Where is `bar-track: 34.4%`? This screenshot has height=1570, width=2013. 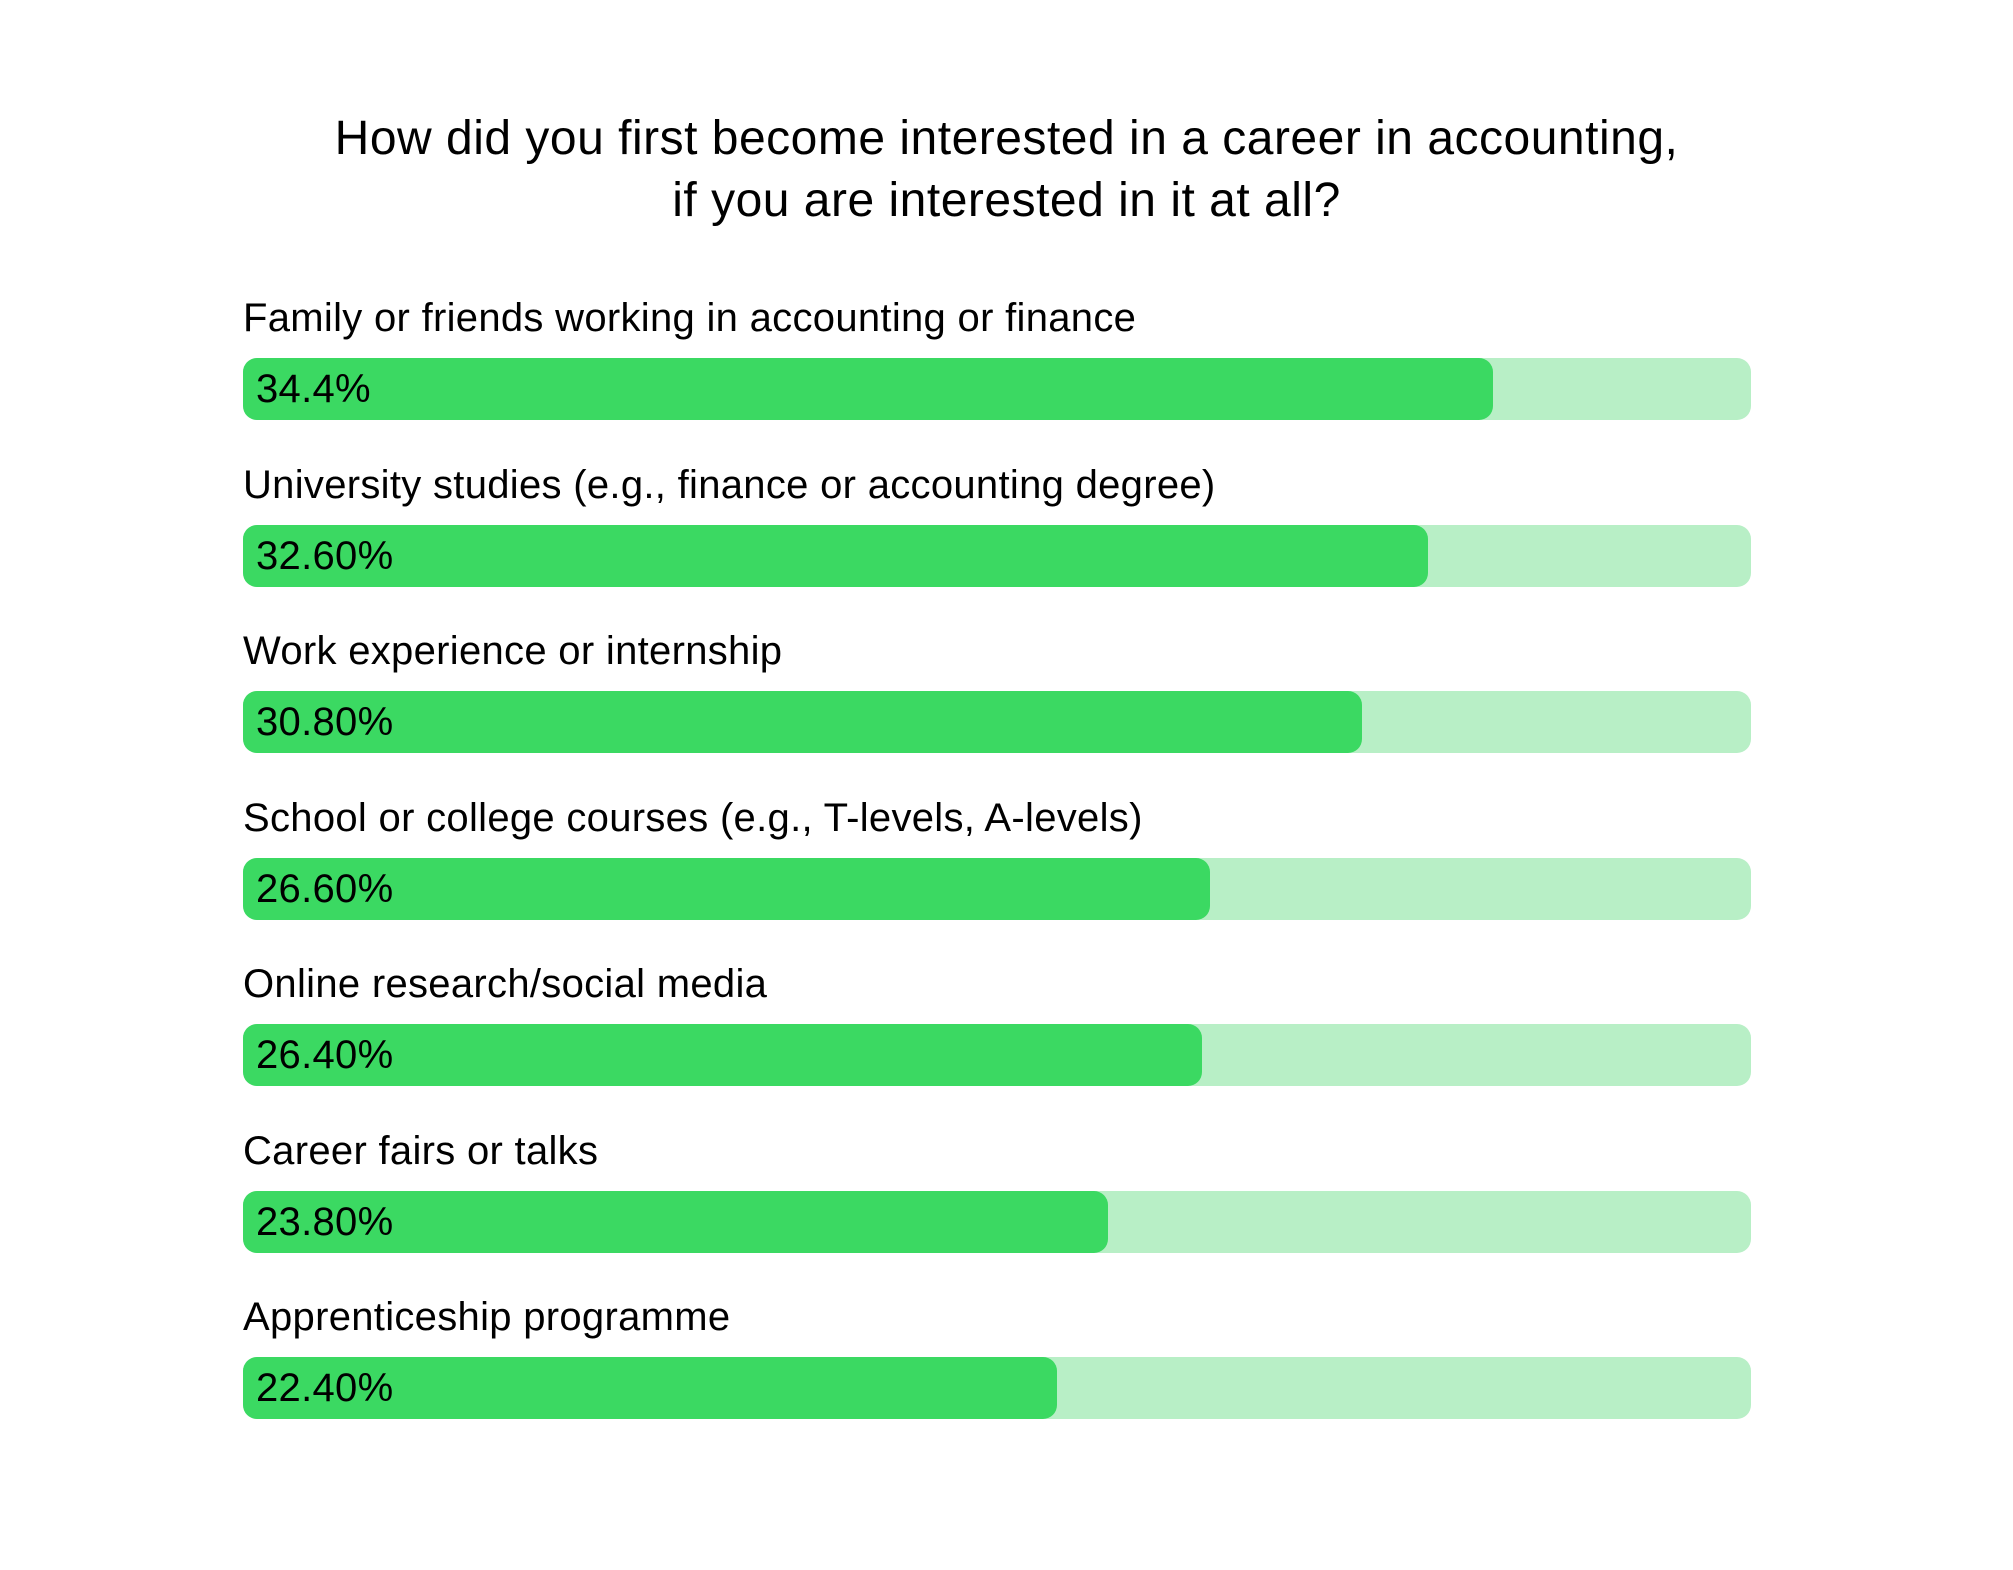 bar-track: 34.4% is located at coordinates (997, 389).